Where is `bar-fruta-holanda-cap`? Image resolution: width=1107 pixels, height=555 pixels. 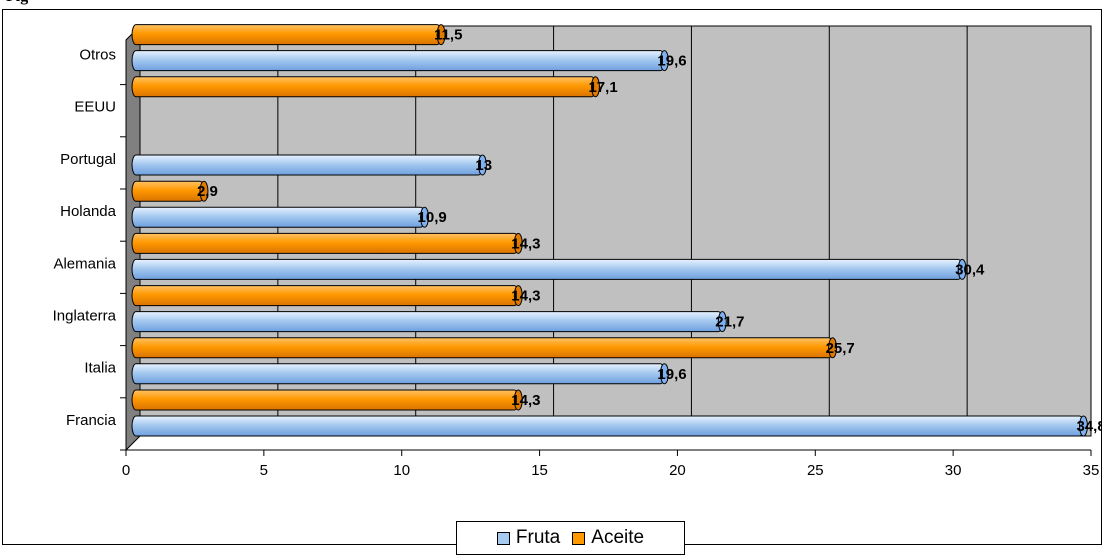 bar-fruta-holanda-cap is located at coordinates (425, 217).